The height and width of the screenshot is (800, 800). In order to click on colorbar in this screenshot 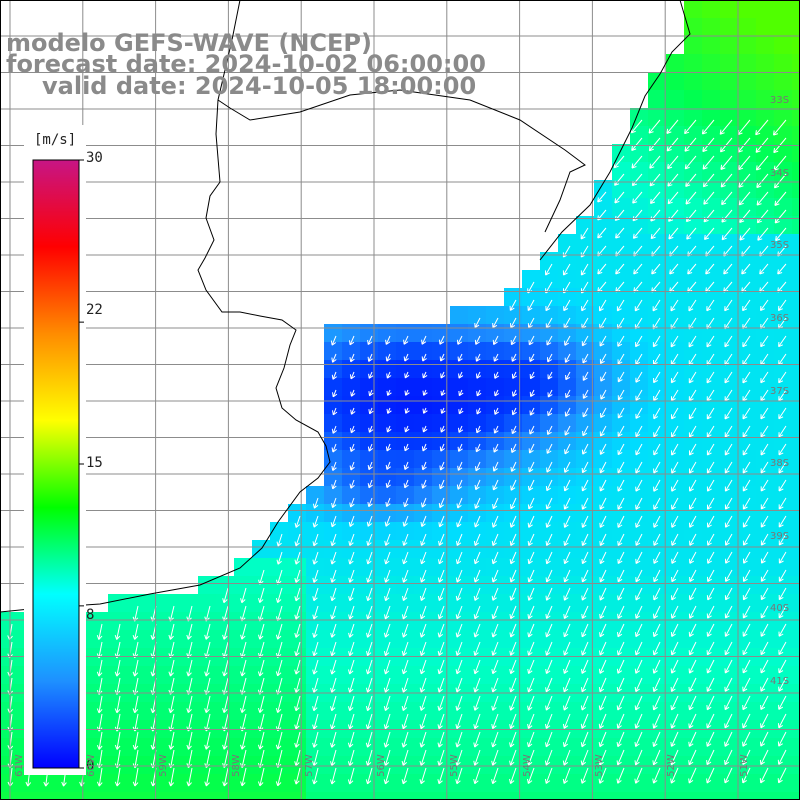, I will do `click(56, 464)`.